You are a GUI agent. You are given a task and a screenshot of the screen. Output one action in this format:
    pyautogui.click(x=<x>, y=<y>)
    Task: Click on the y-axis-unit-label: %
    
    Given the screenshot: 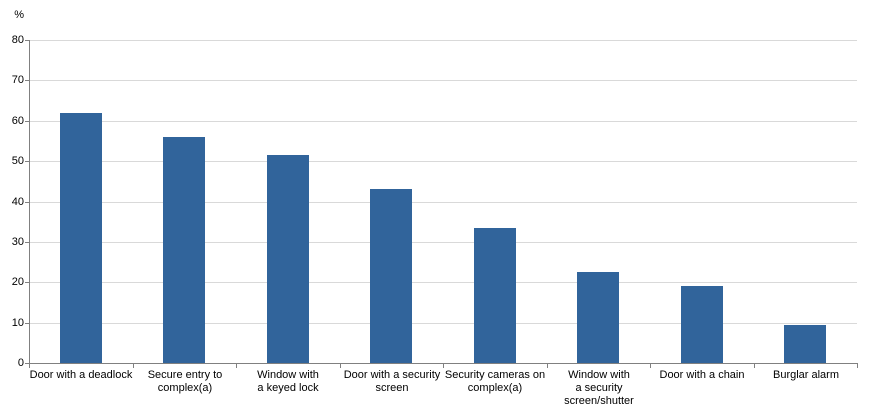 What is the action you would take?
    pyautogui.click(x=19, y=15)
    